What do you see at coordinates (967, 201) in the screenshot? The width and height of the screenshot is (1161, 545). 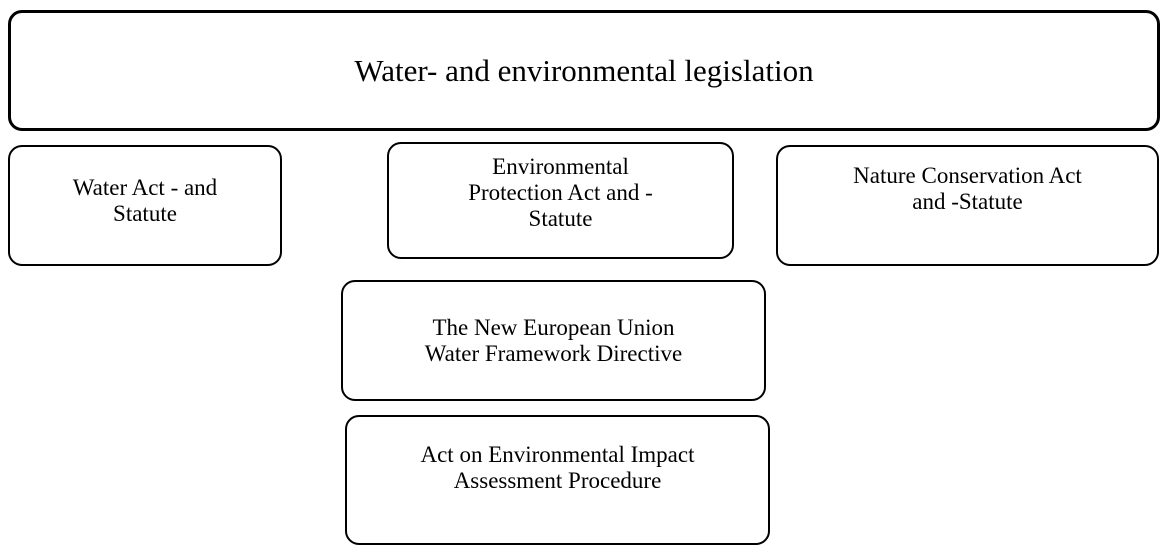 I see `node-label: and -Statute` at bounding box center [967, 201].